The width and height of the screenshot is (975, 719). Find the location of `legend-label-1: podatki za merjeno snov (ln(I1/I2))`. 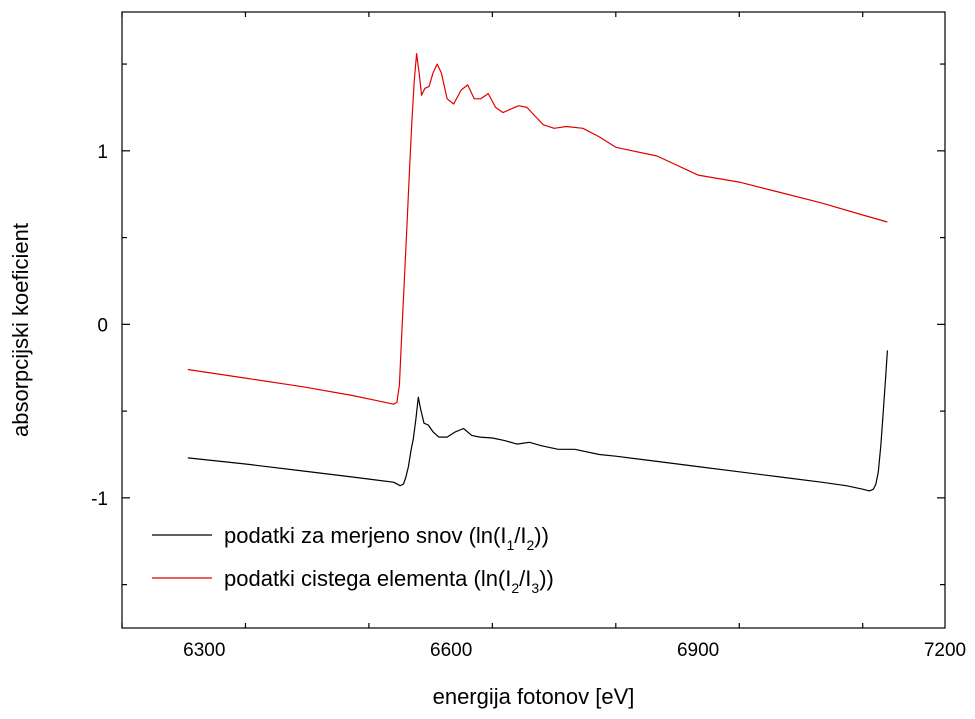

legend-label-1: podatki za merjeno snov (ln(I1/I2)) is located at coordinates (386, 538).